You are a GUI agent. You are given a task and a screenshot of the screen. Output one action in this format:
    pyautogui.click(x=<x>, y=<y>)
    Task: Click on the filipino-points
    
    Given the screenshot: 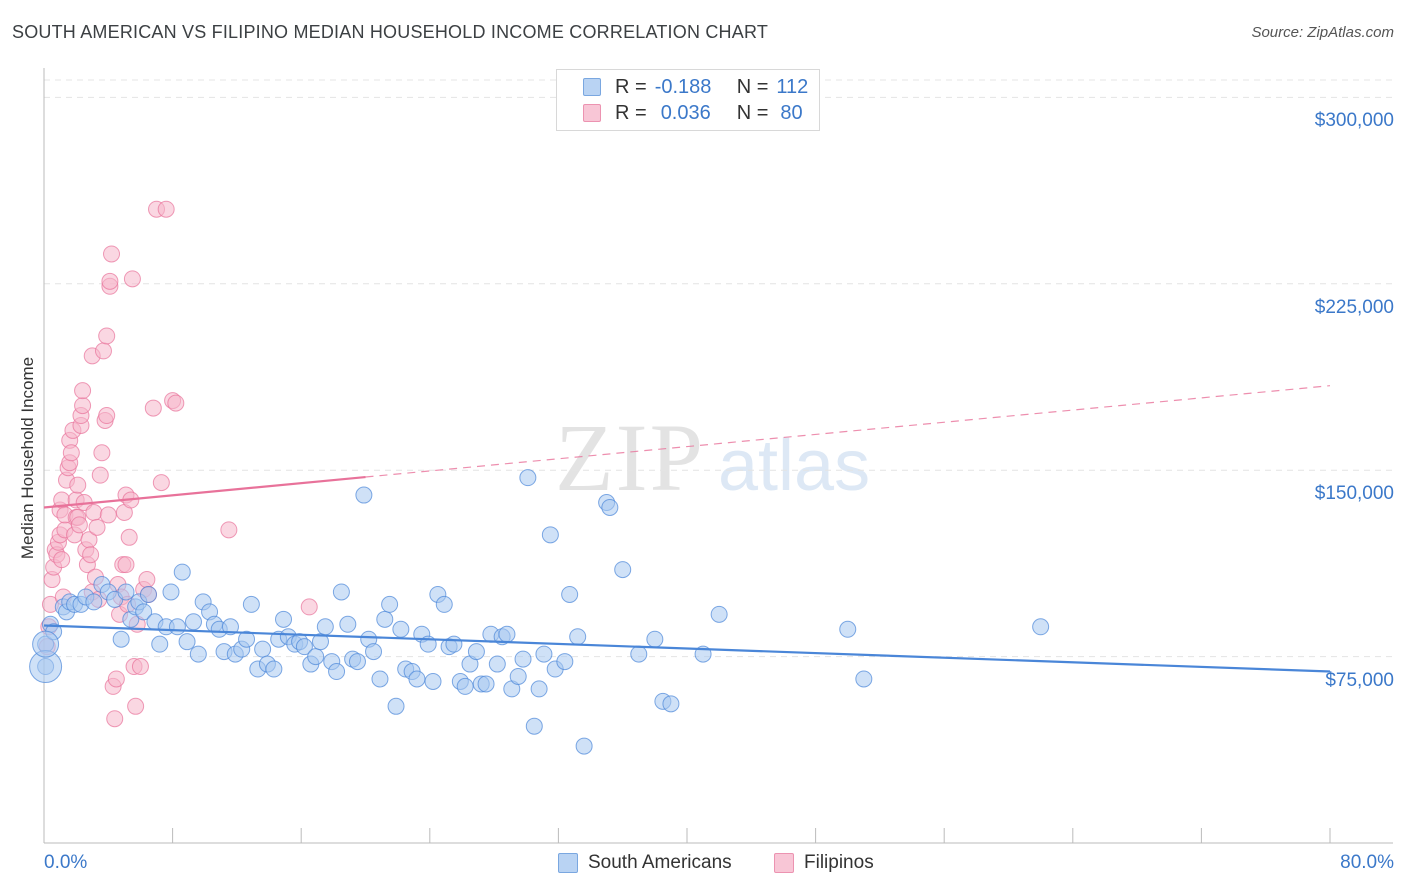 What is the action you would take?
    pyautogui.click(x=178, y=464)
    